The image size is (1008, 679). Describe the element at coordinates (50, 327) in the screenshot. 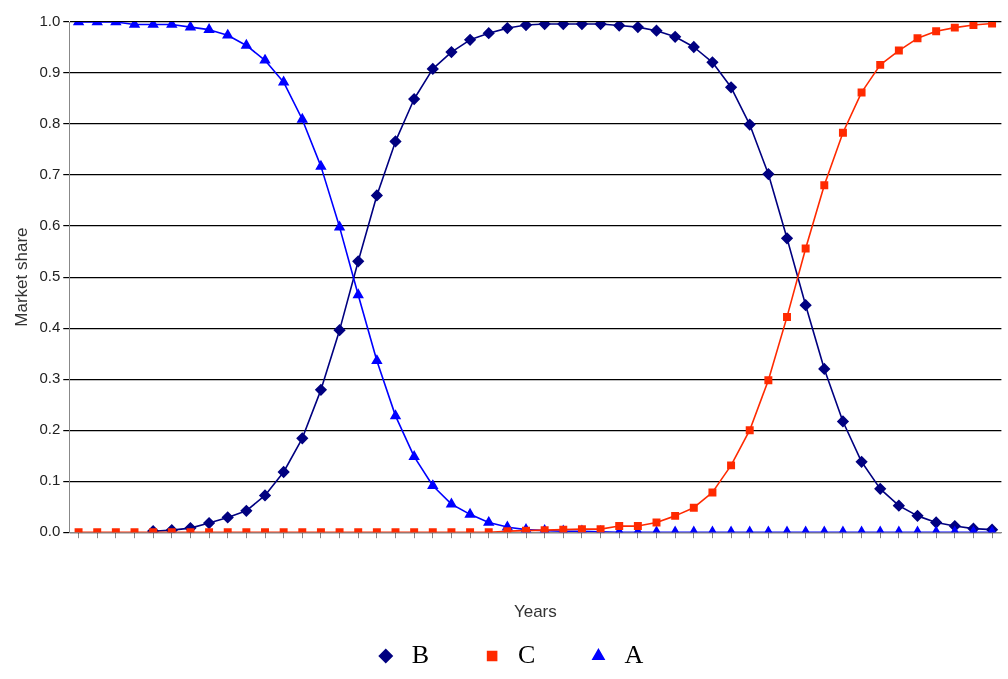

I see `y-tick-label: 0.4` at that location.